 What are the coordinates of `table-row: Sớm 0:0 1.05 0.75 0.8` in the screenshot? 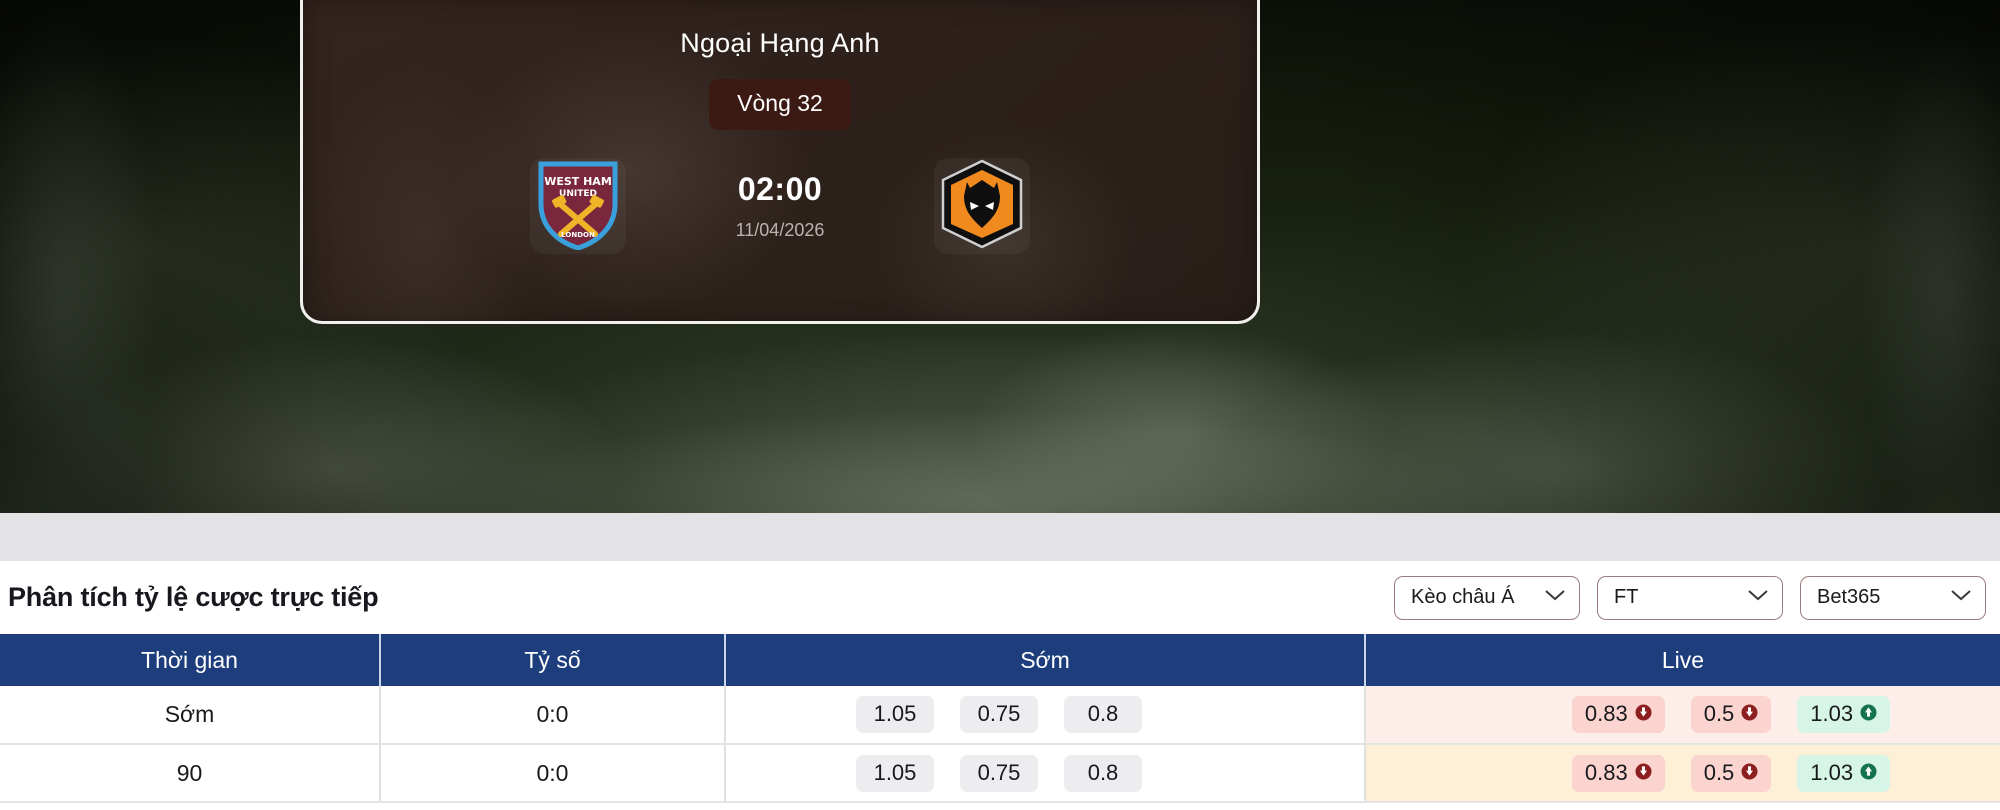 It's located at (1000, 715).